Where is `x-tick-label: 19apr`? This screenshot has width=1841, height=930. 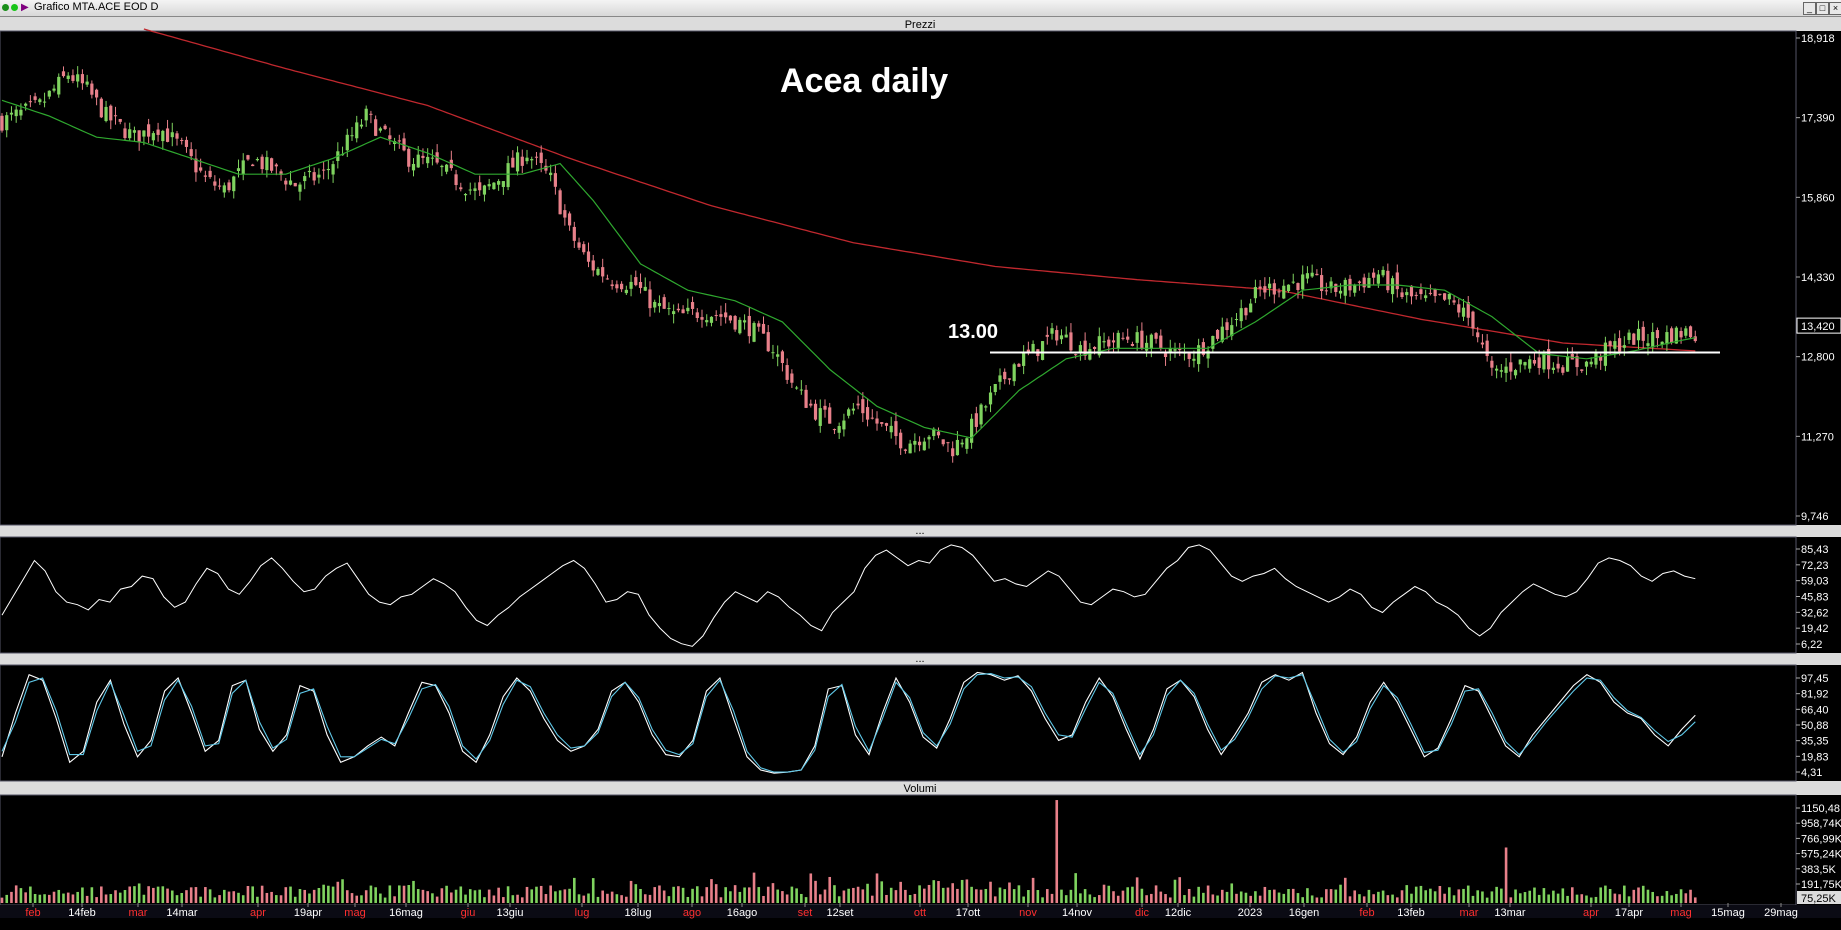 x-tick-label: 19apr is located at coordinates (308, 913).